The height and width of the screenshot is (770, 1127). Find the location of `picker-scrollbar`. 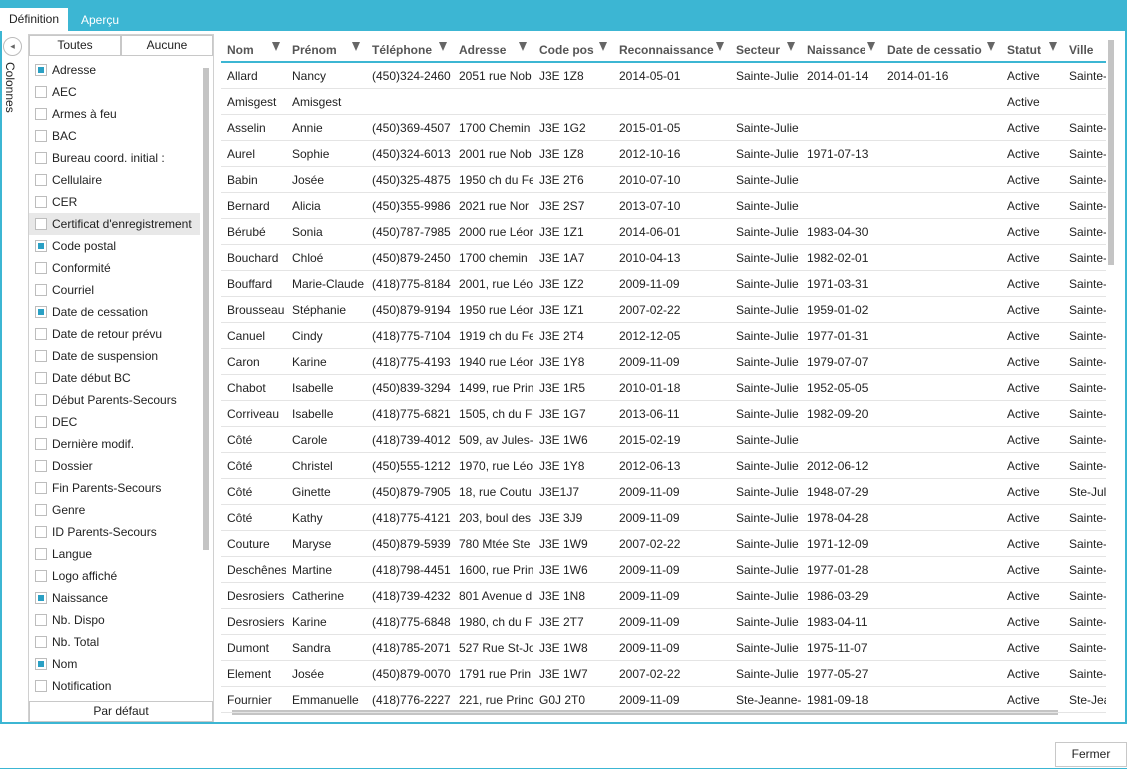

picker-scrollbar is located at coordinates (206, 309).